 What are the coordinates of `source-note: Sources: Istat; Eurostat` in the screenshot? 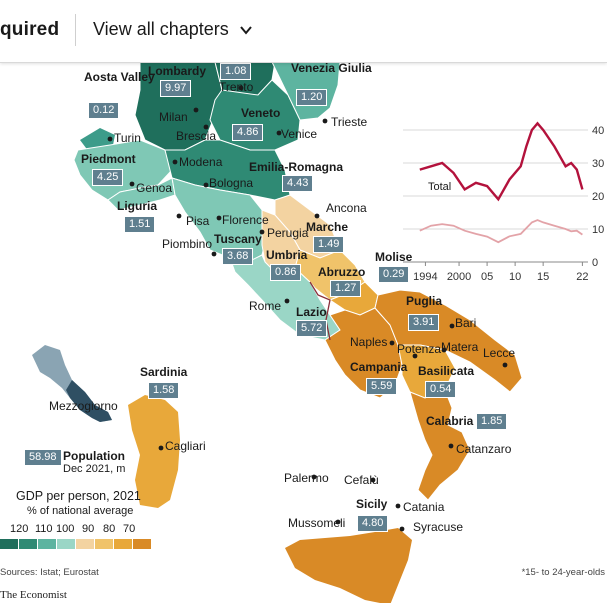 It's located at (49, 572).